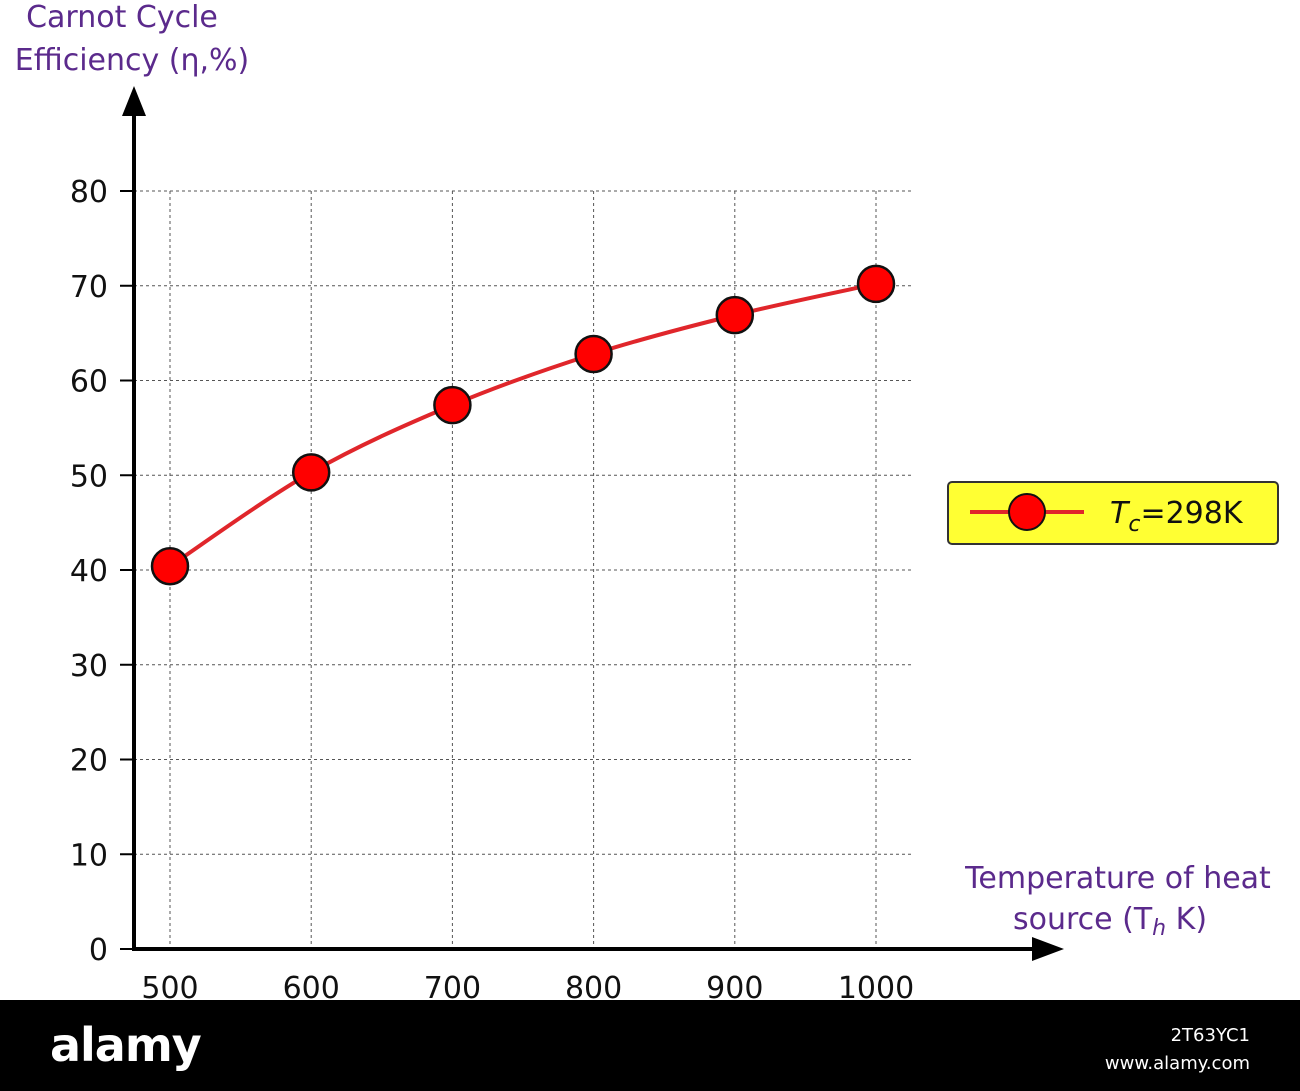 The width and height of the screenshot is (1300, 1091). Describe the element at coordinates (1177, 1063) in the screenshot. I see `site-url: www.alamy.com` at that location.